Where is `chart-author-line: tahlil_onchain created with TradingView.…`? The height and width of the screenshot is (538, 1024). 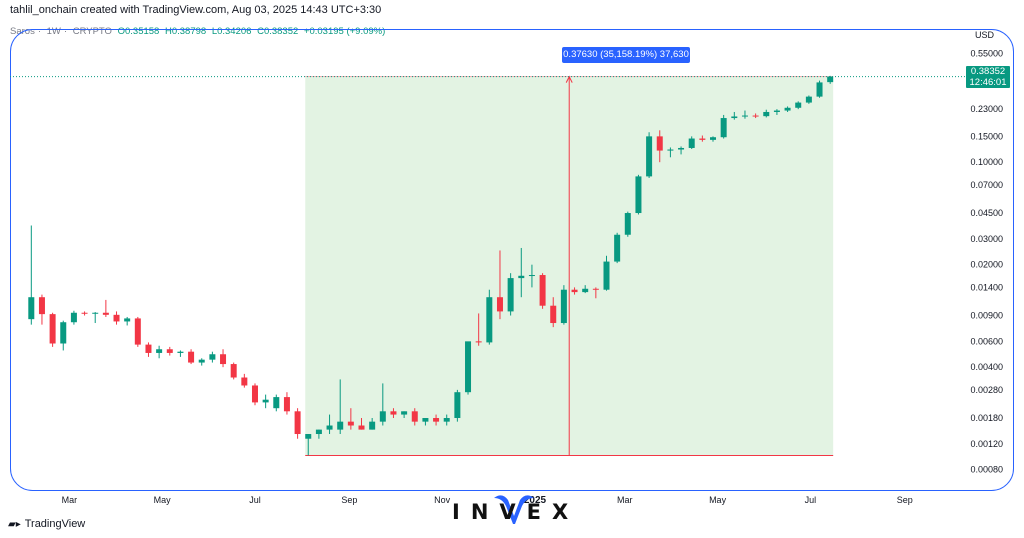
chart-author-line: tahlil_onchain created with TradingView.… is located at coordinates (196, 10).